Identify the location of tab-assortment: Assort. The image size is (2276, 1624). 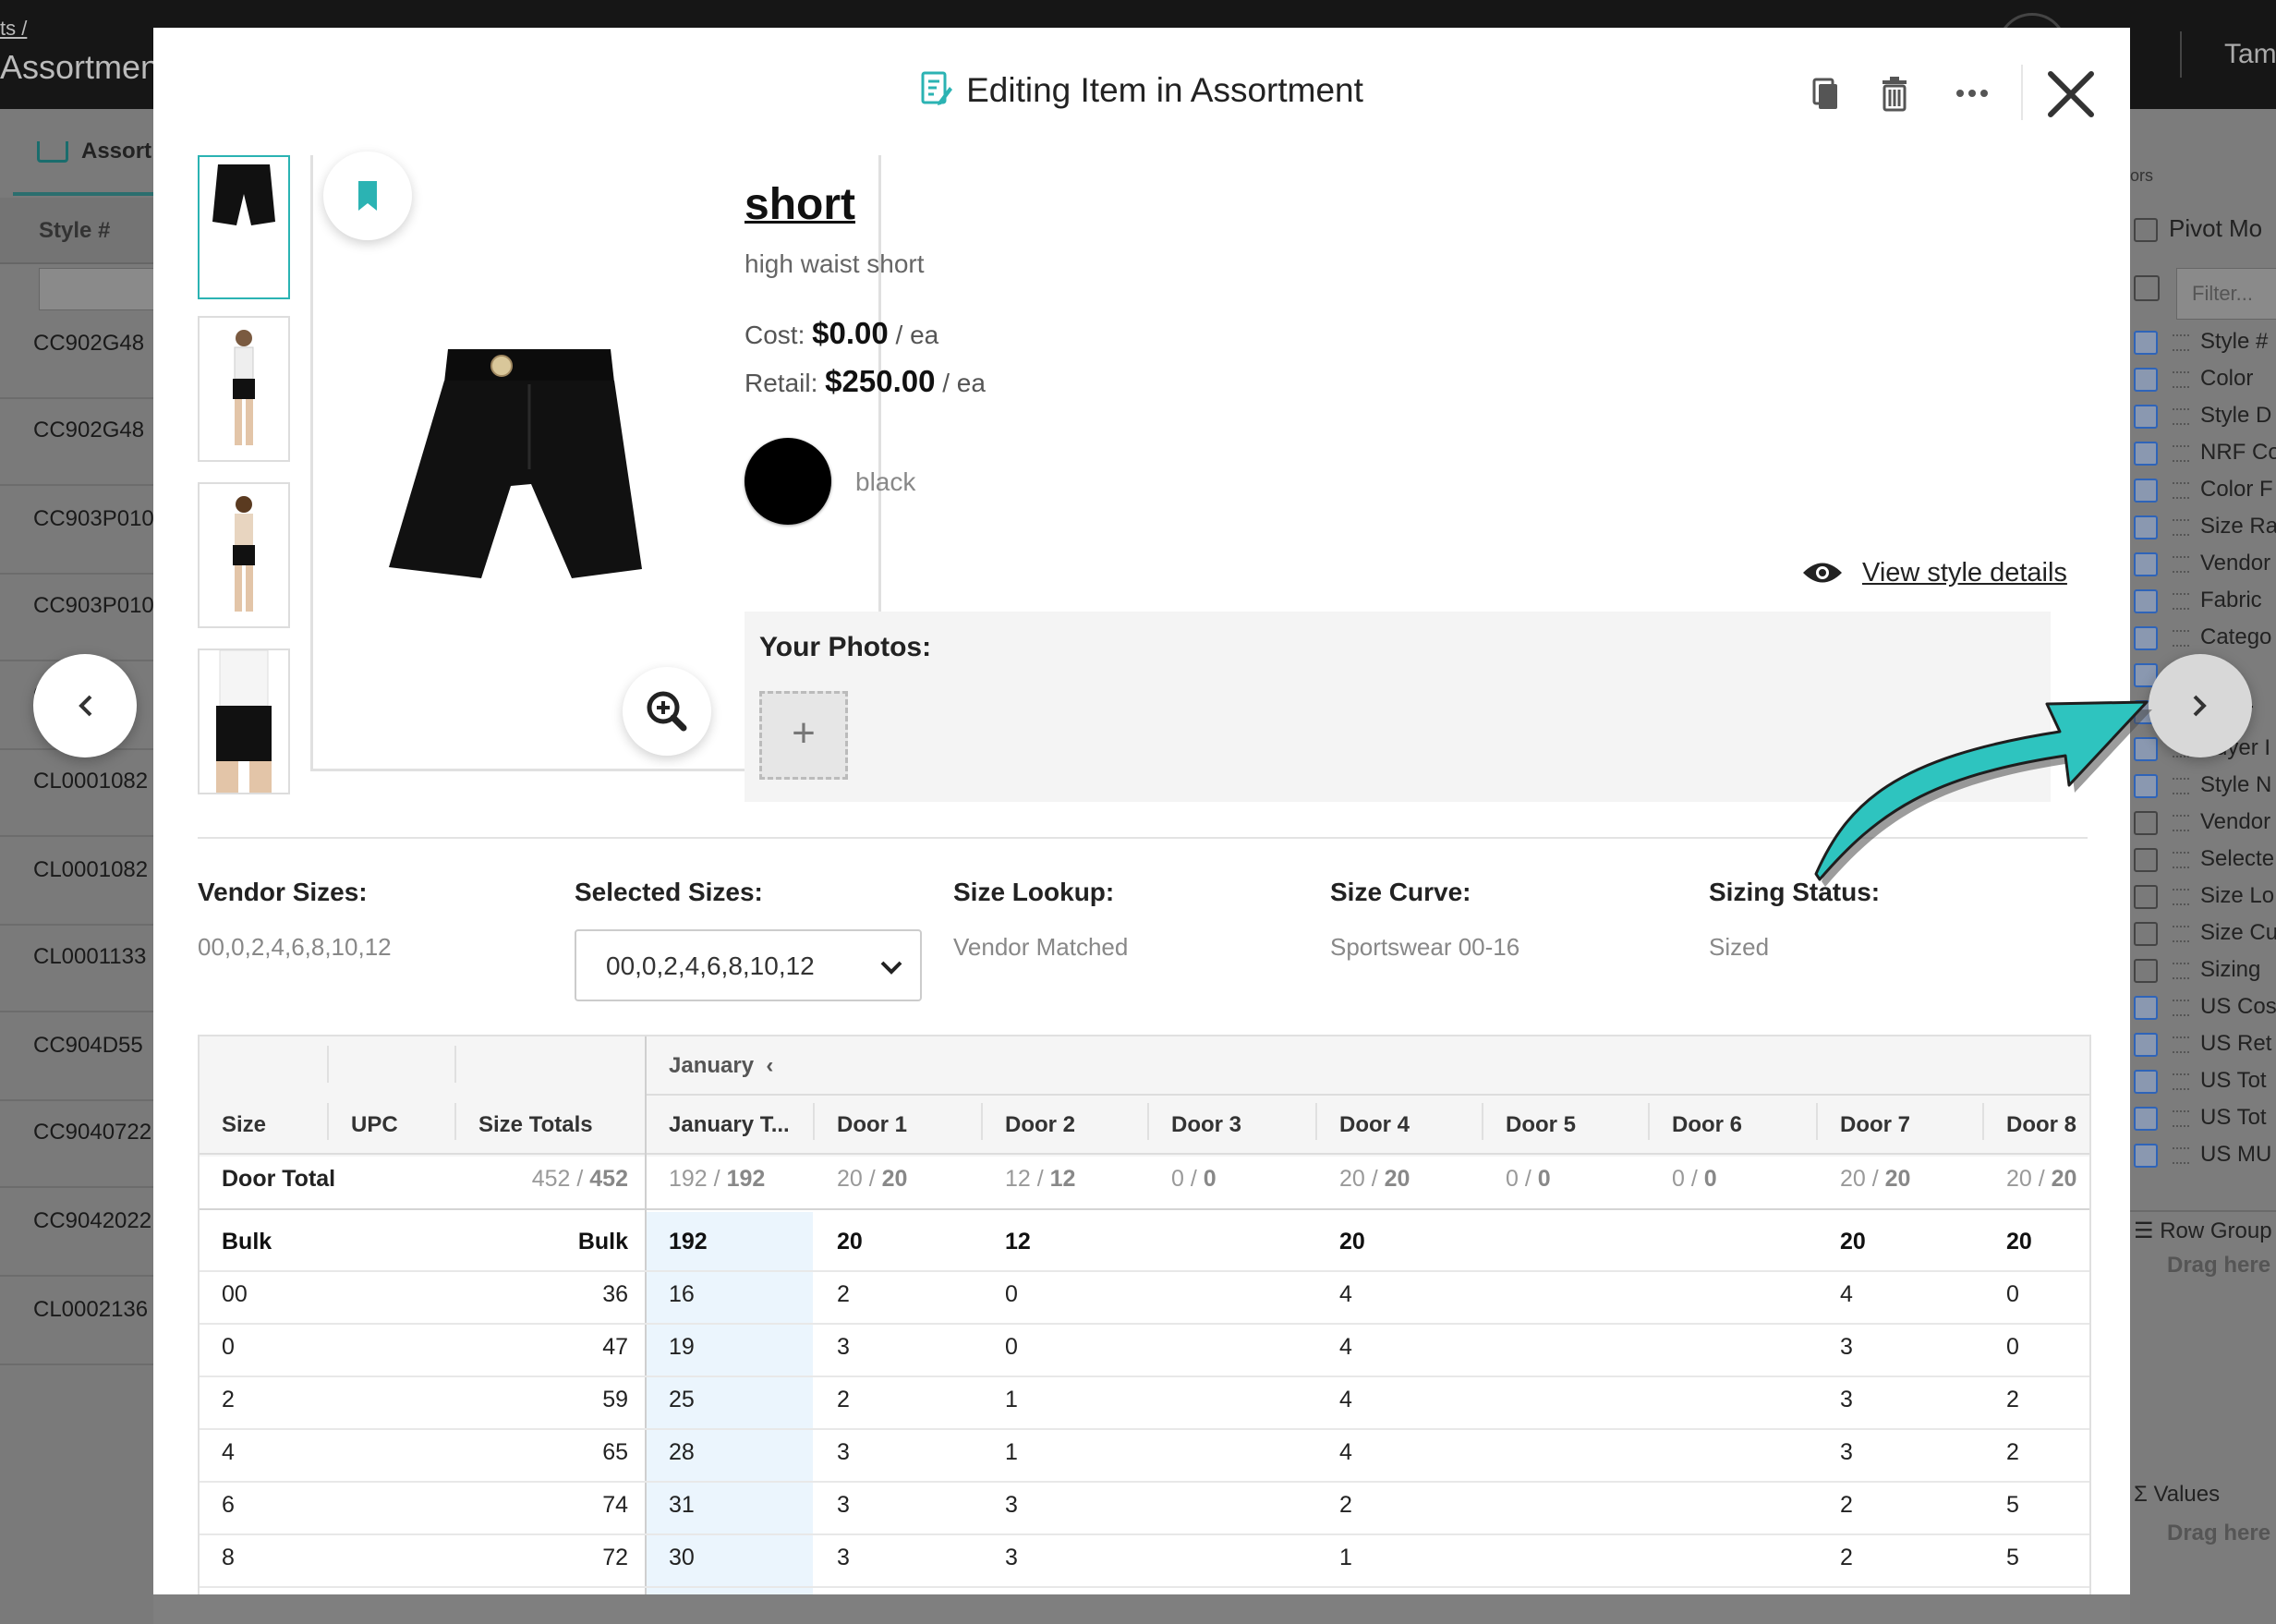
(94, 151).